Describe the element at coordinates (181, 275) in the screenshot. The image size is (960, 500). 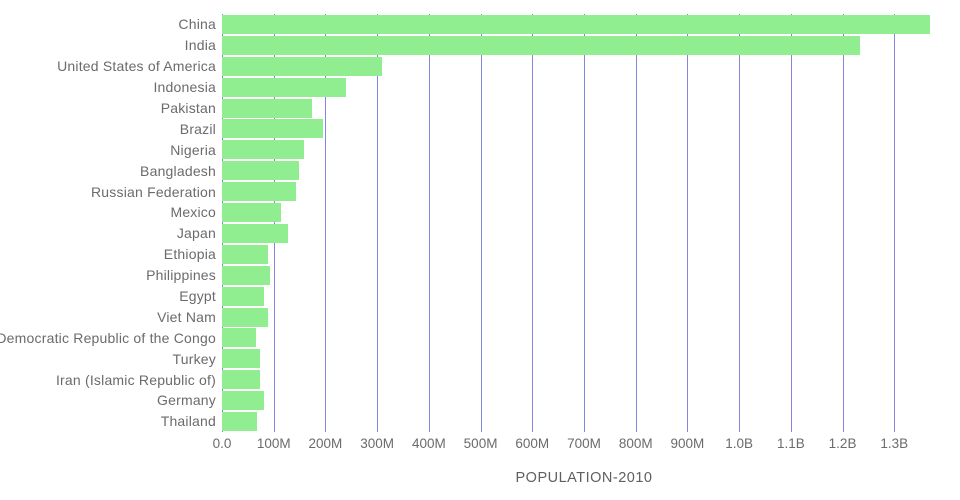
I see `y-axis-label: Philippines` at that location.